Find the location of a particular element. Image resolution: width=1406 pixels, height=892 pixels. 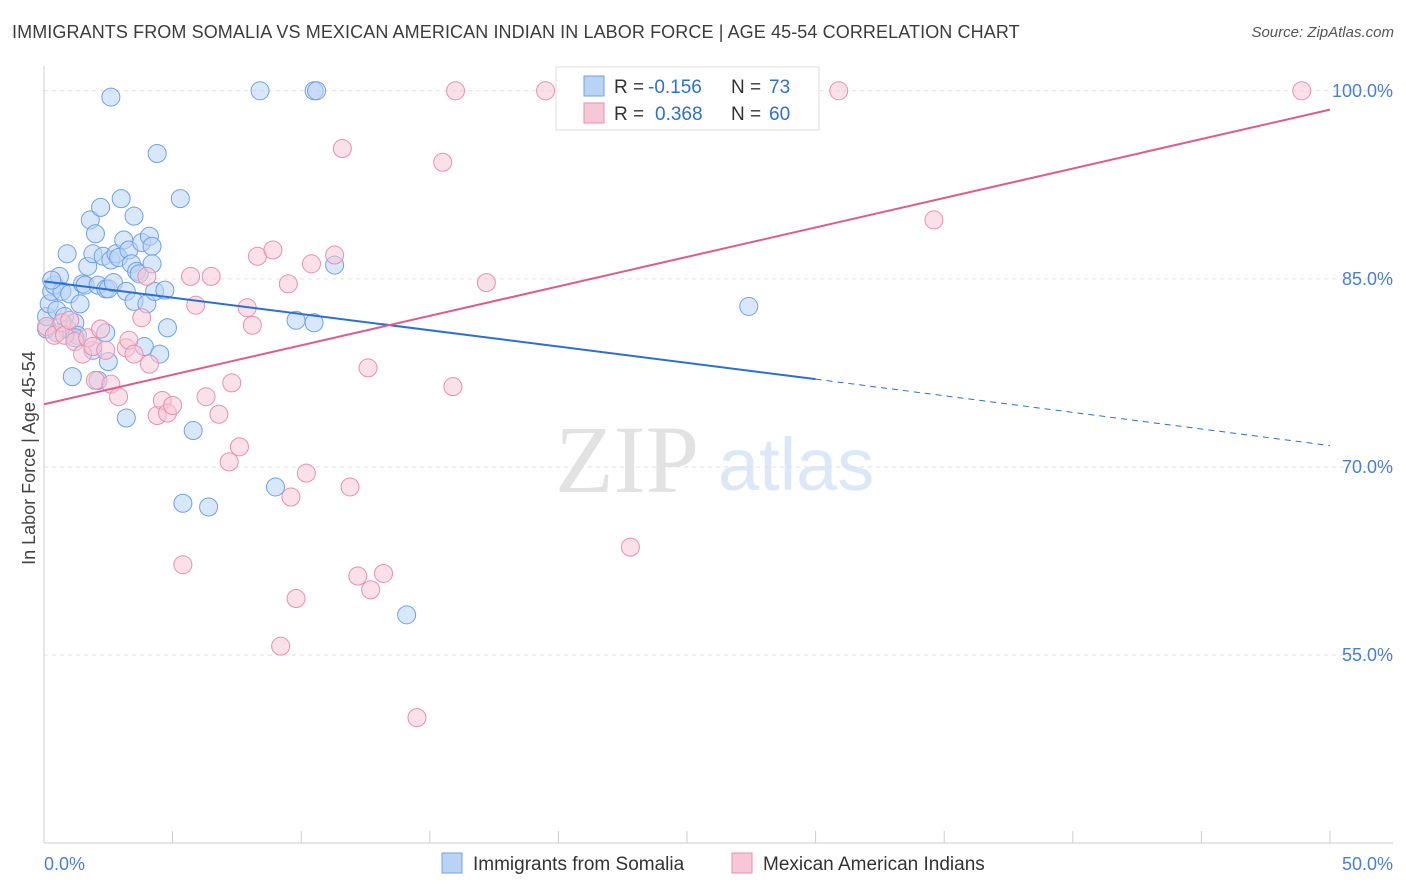

correlation-legend: R = -0.156 N = 73 R = 0.368 N = 60 is located at coordinates (687, 98).